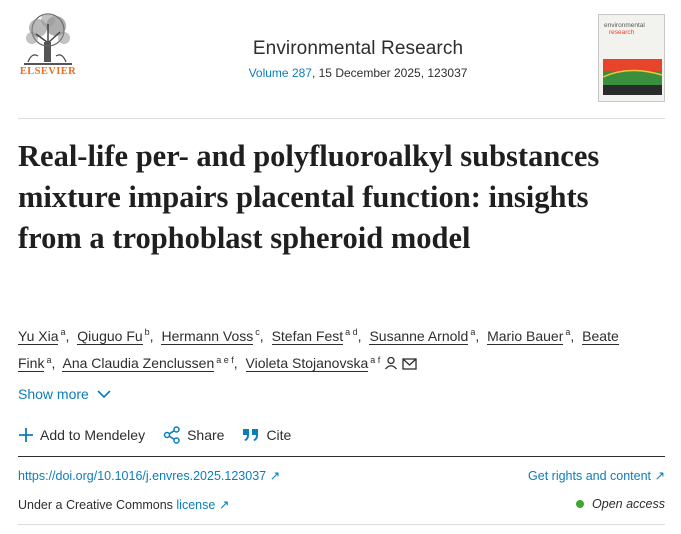  I want to click on license-text: Under a Creative Commons license ↗, so click(124, 505).